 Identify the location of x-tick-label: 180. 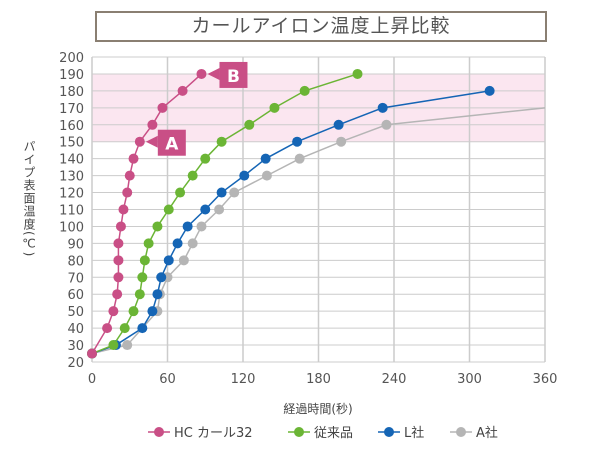
(318, 379).